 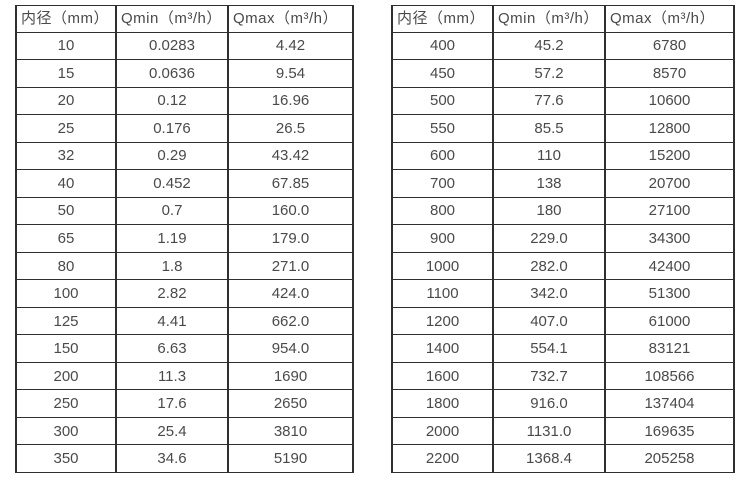 I want to click on table-row: 700 138 20700, so click(x=563, y=183).